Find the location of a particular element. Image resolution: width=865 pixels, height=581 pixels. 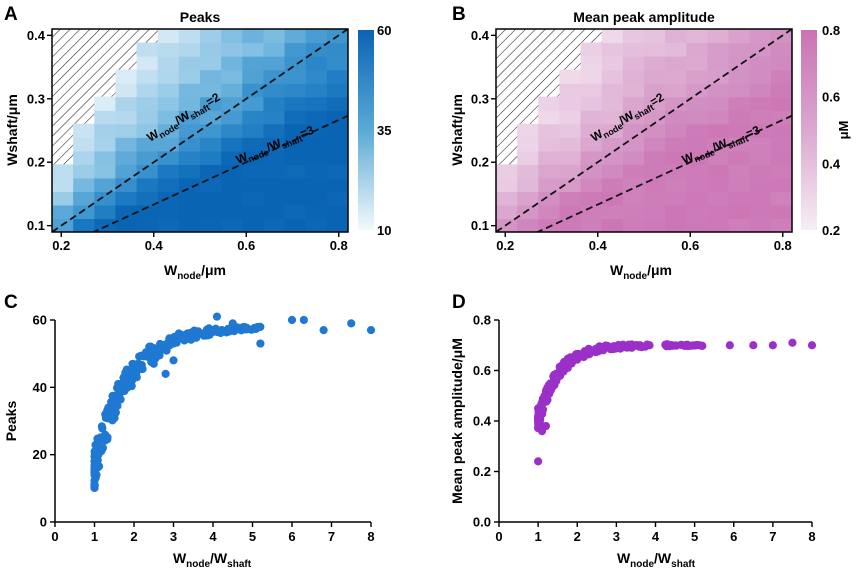

panel-letter-a: A is located at coordinates (11, 14).